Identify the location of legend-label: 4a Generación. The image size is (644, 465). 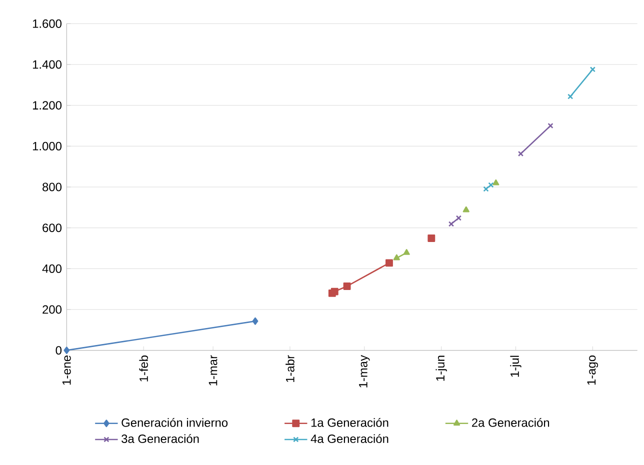
(349, 439).